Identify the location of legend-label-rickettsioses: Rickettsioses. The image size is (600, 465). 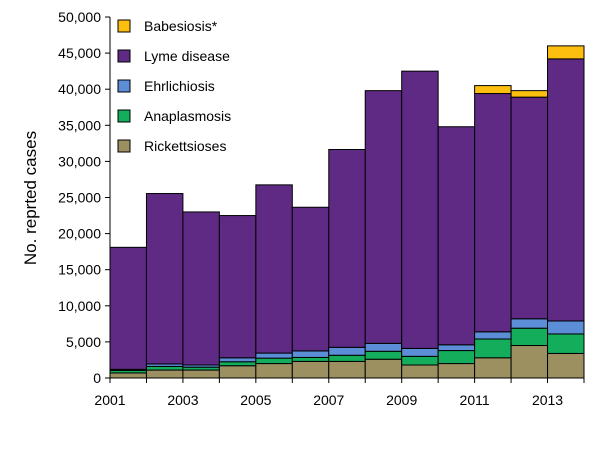
(185, 146).